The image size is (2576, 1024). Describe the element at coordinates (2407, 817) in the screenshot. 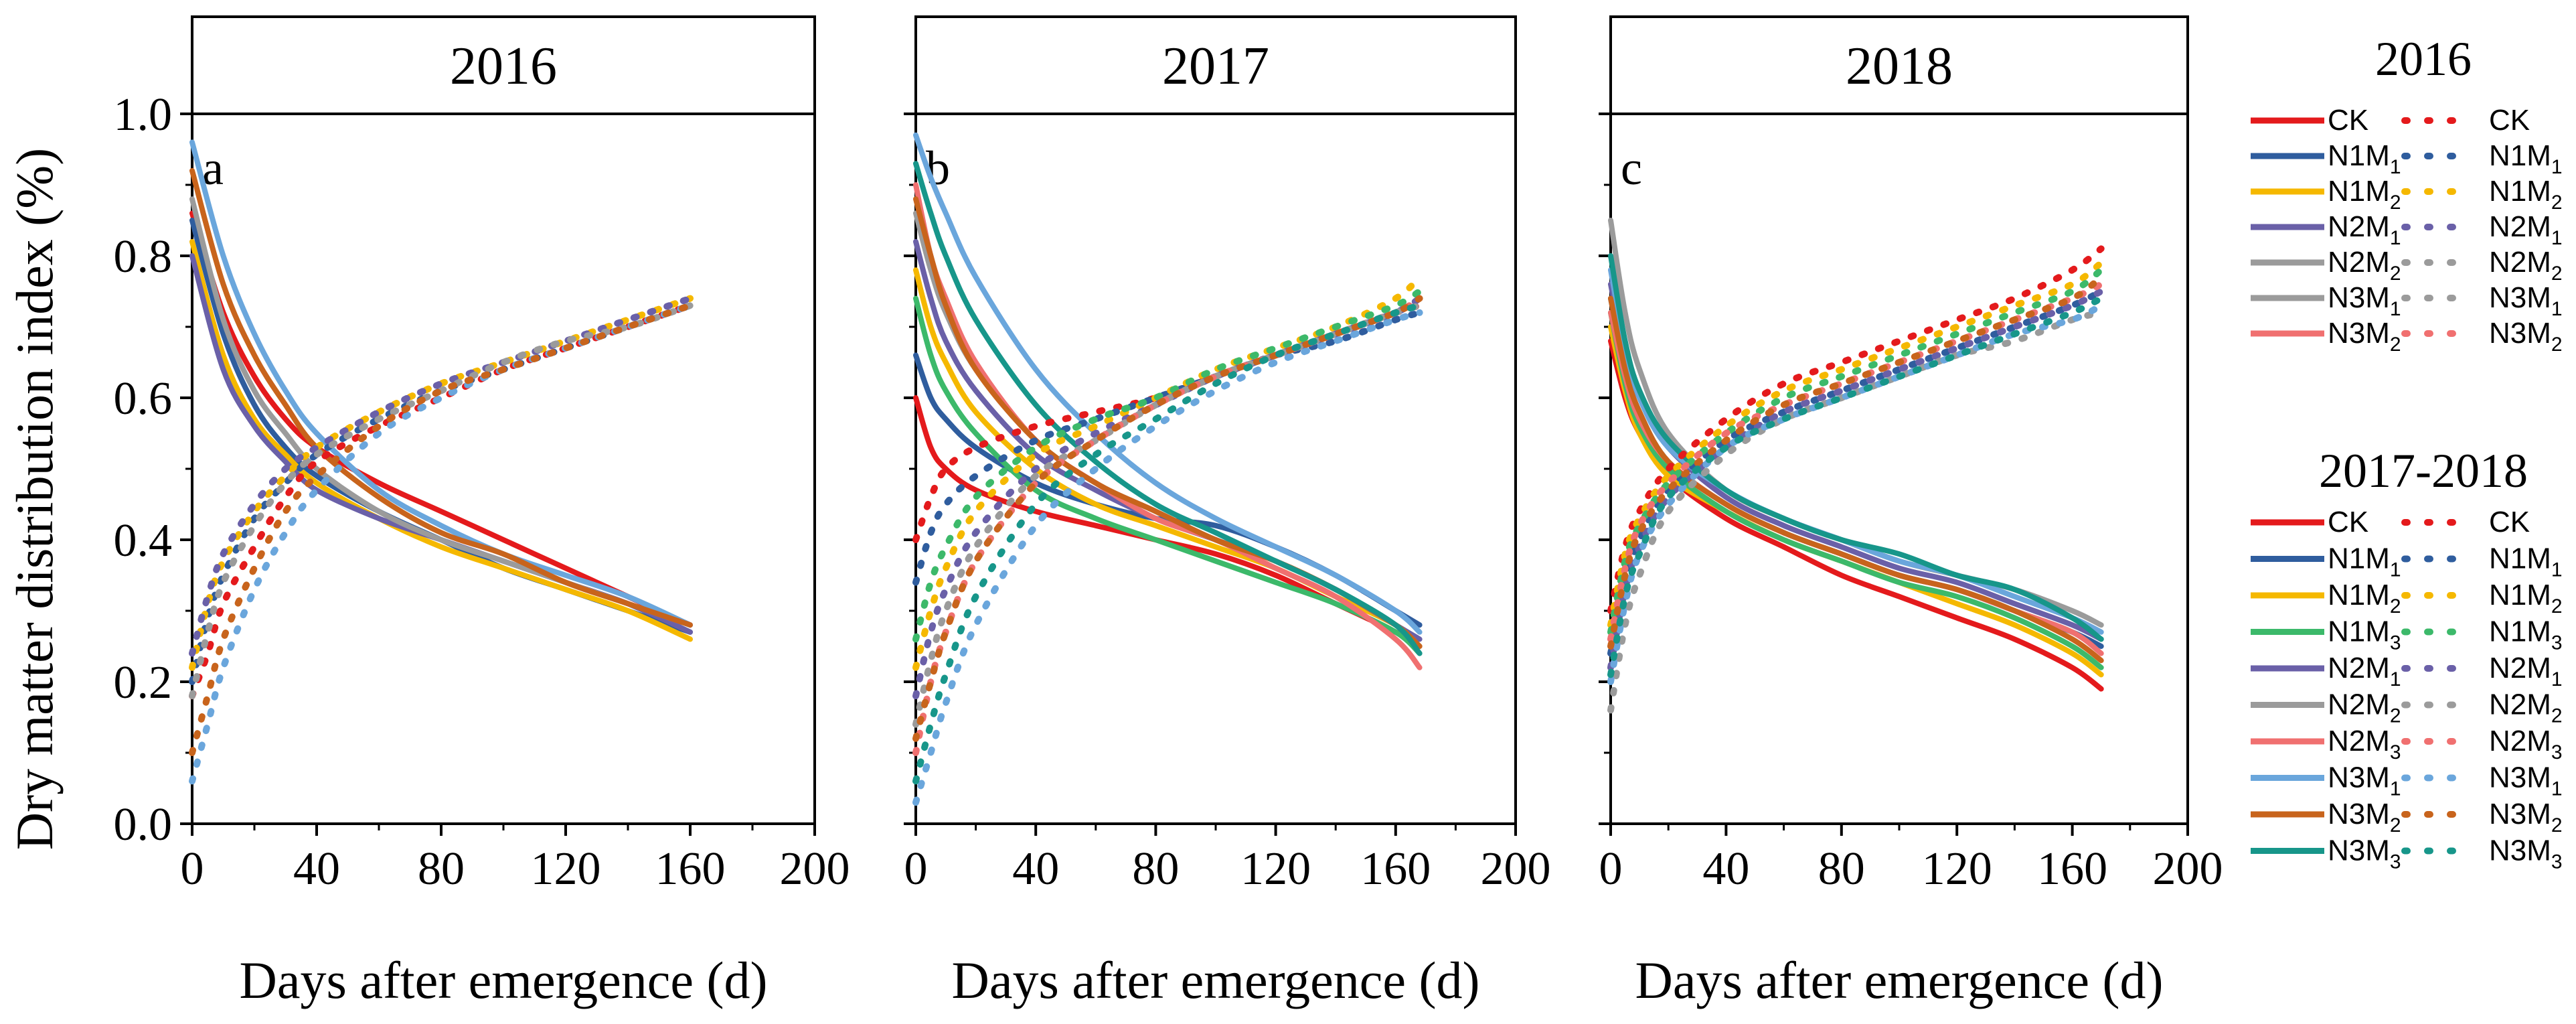

I see `legend-item: N3M2 N3M2` at that location.